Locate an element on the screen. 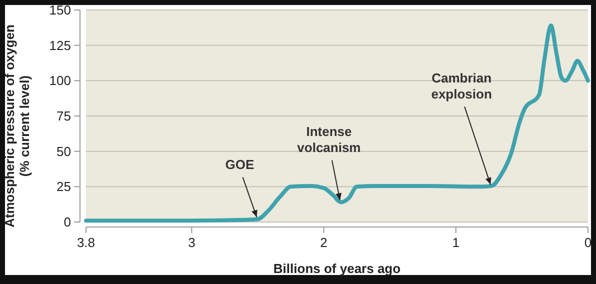 The height and width of the screenshot is (284, 596). x-tick-label: 0 is located at coordinates (588, 242).